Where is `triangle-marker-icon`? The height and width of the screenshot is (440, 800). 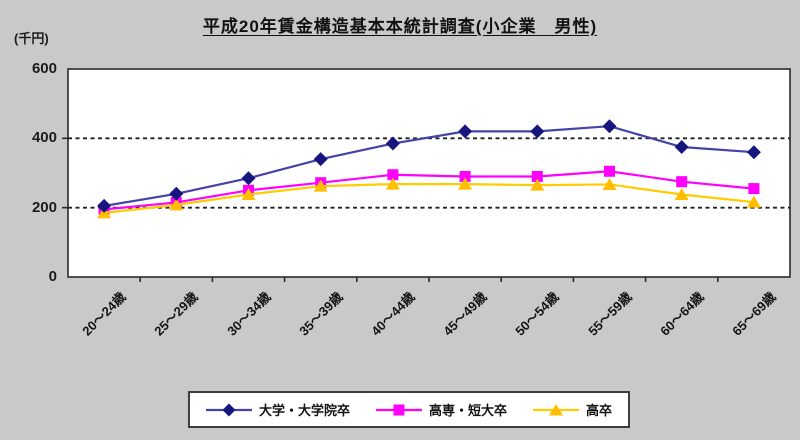 triangle-marker-icon is located at coordinates (556, 409).